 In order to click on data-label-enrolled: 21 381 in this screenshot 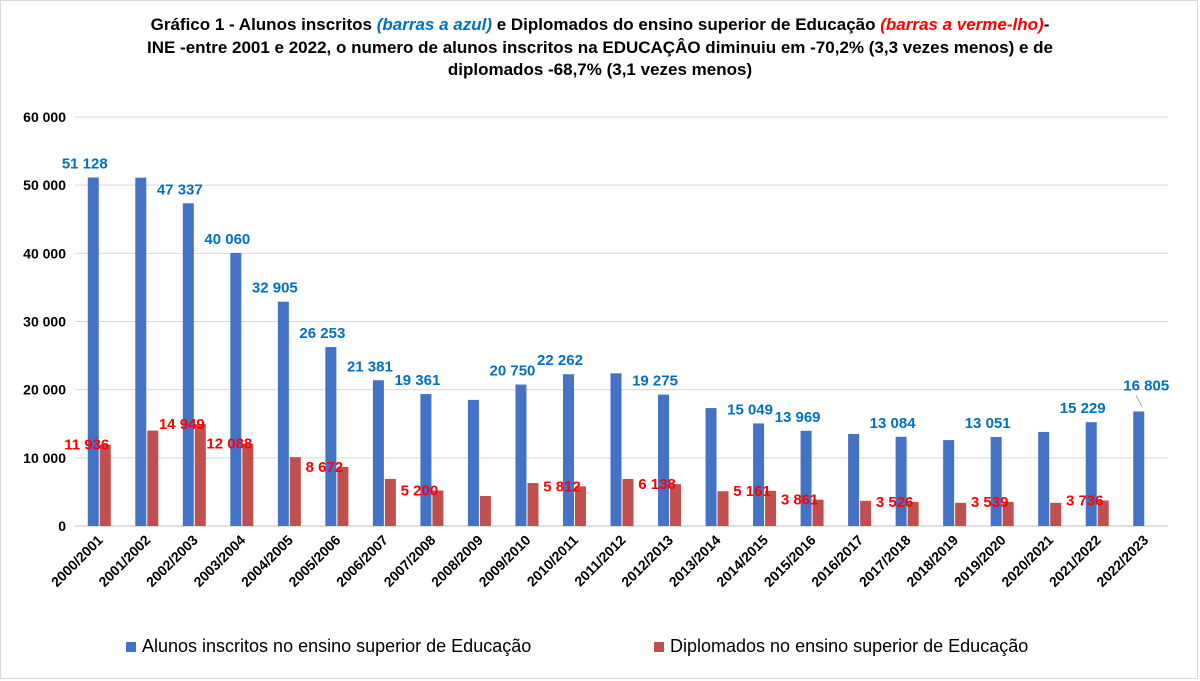, I will do `click(370, 366)`.